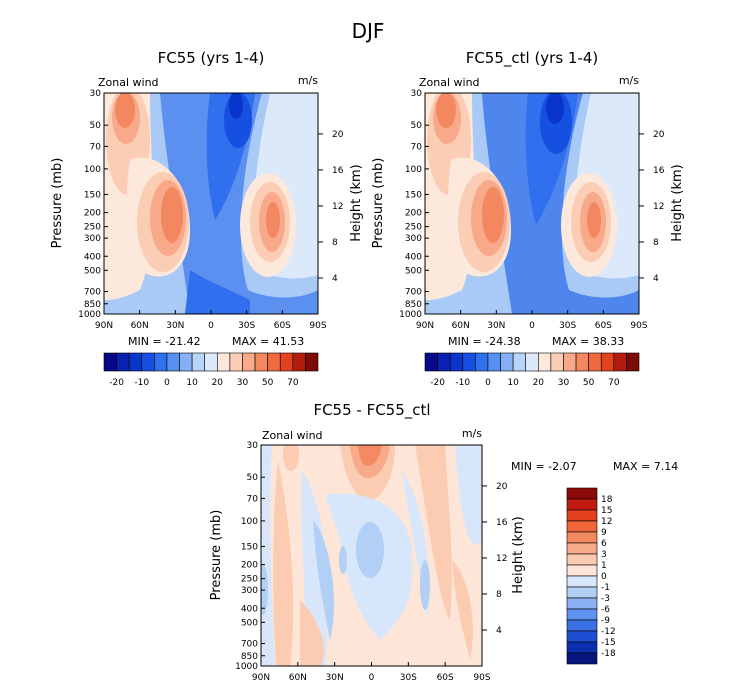 This screenshot has width=733, height=695. Describe the element at coordinates (218, 383) in the screenshot. I see `colorbar-label: 20` at that location.